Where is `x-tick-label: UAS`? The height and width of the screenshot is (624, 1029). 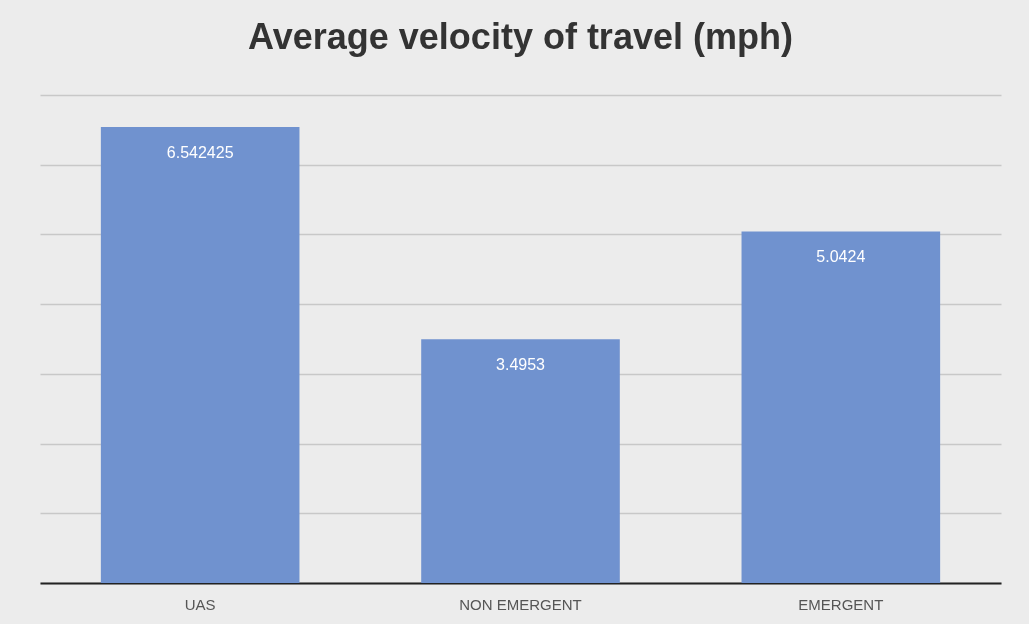
x-tick-label: UAS is located at coordinates (200, 604).